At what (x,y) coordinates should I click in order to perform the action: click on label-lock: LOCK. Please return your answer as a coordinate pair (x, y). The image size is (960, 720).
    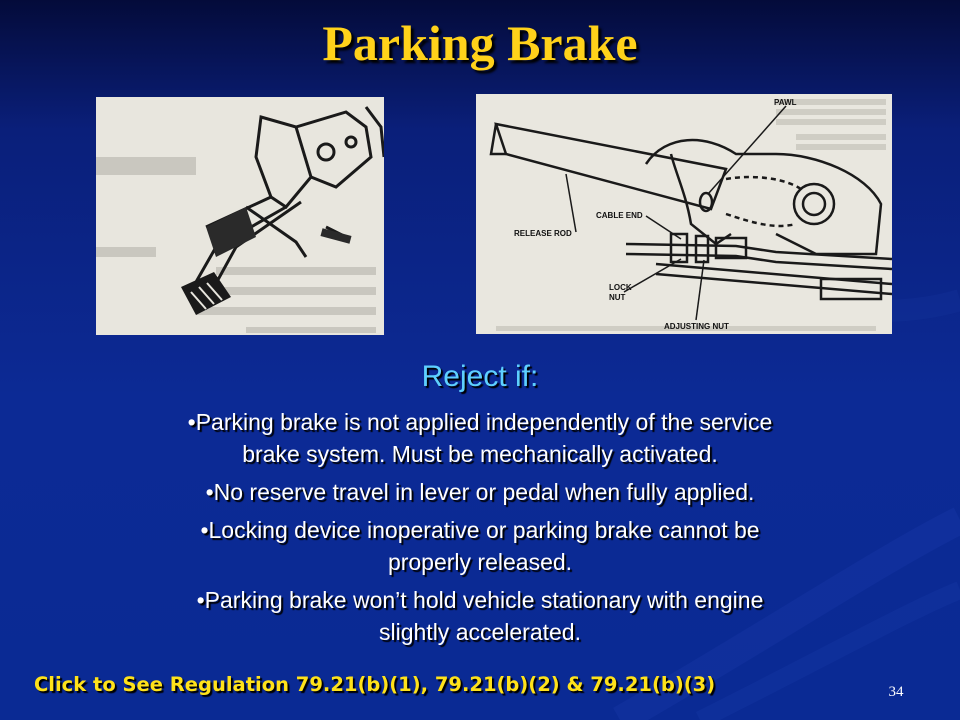
    Looking at the image, I should click on (620, 287).